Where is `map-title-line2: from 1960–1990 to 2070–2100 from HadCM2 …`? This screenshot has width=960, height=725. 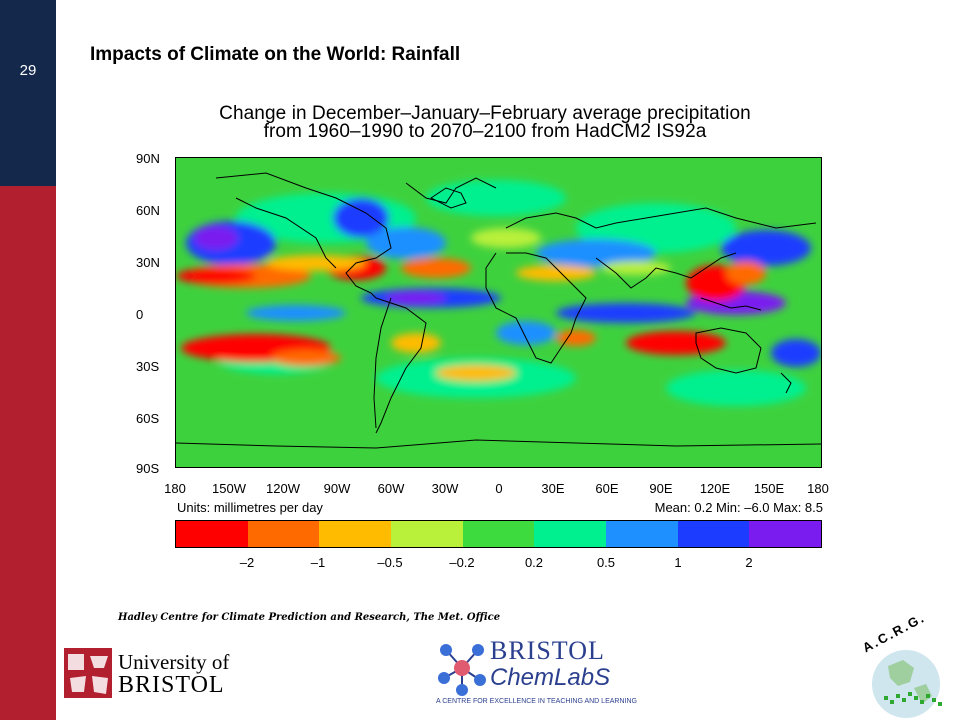
map-title-line2: from 1960–1990 to 2070–2100 from HadCM2 … is located at coordinates (485, 131).